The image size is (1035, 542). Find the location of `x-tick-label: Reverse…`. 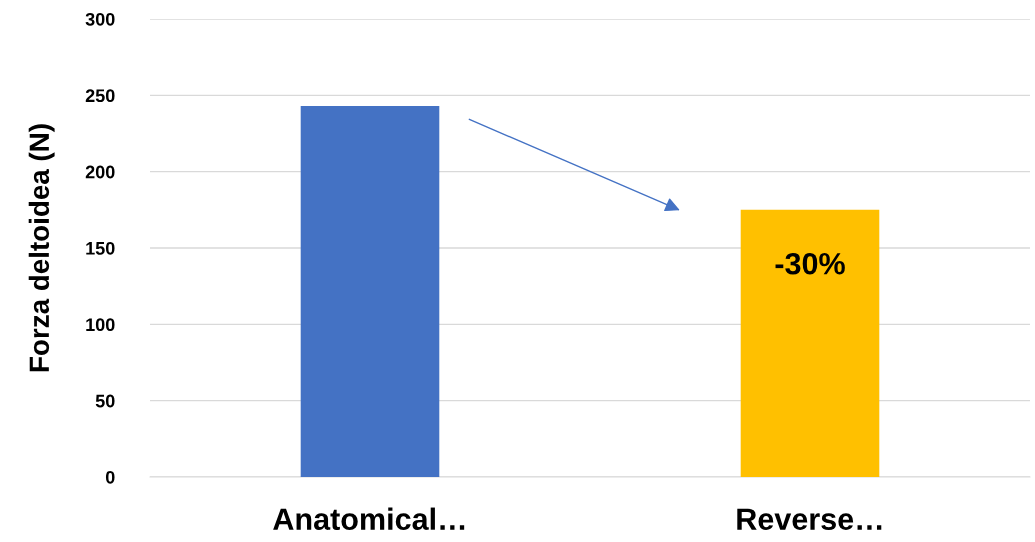

x-tick-label: Reverse… is located at coordinates (809, 519).